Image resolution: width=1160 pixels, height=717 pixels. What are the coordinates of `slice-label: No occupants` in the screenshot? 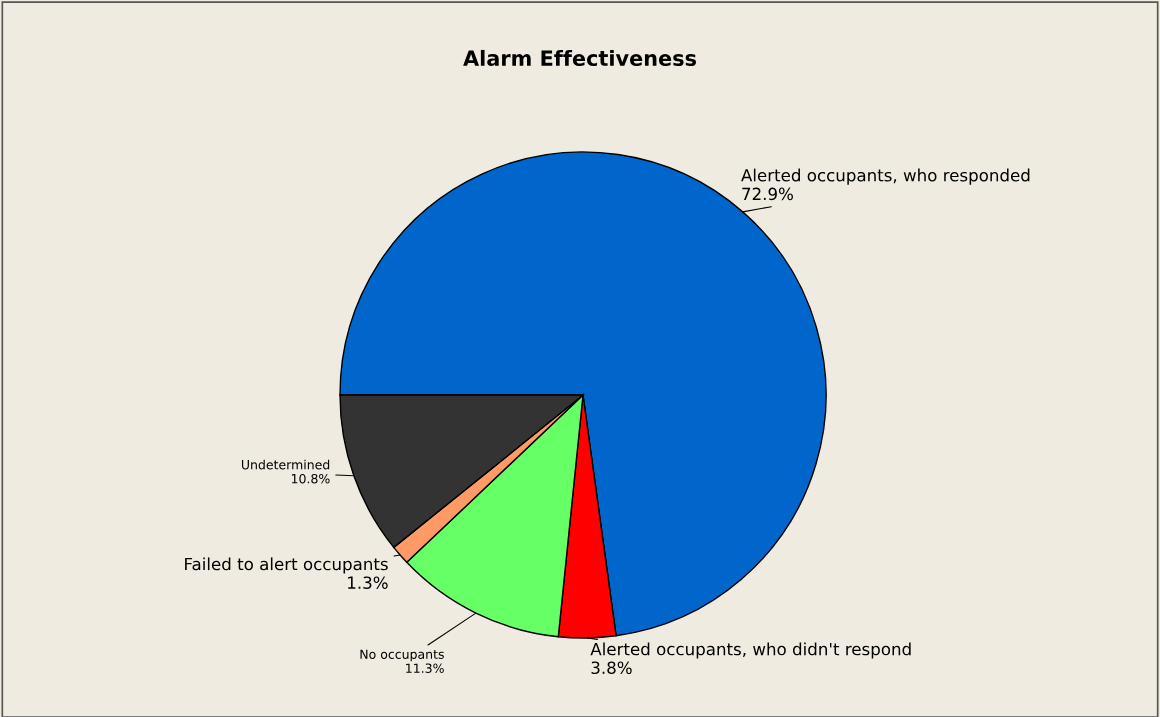 It's located at (402, 655).